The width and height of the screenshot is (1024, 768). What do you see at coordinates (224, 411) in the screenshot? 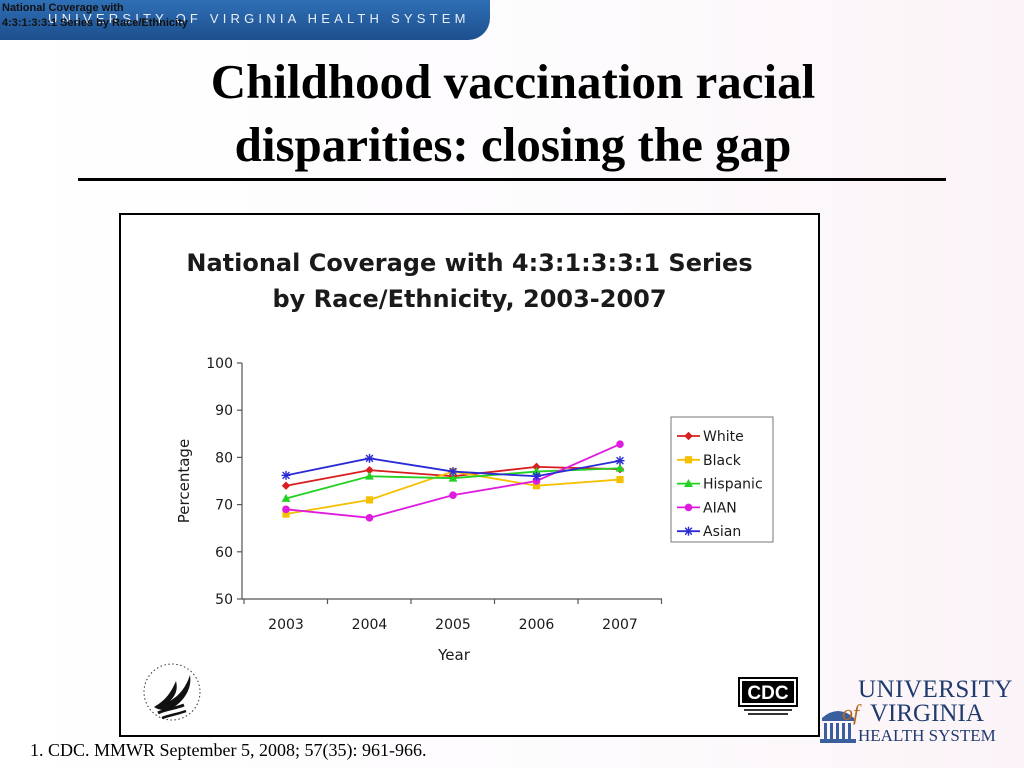
I see `y-tick-label: 90` at bounding box center [224, 411].